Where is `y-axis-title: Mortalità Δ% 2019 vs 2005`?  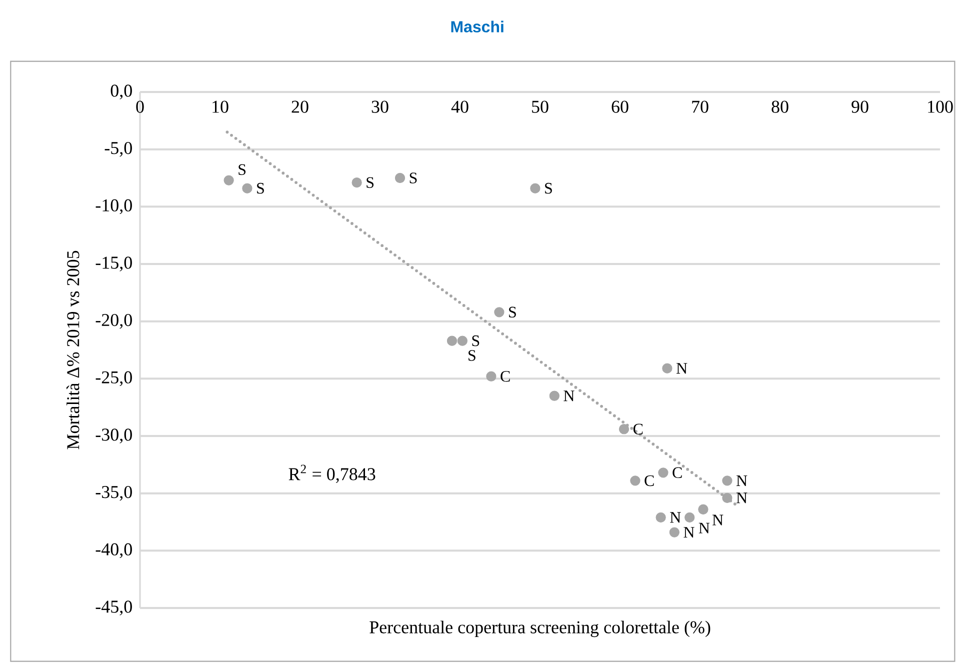 y-axis-title: Mortalità Δ% 2019 vs 2005 is located at coordinates (73, 350).